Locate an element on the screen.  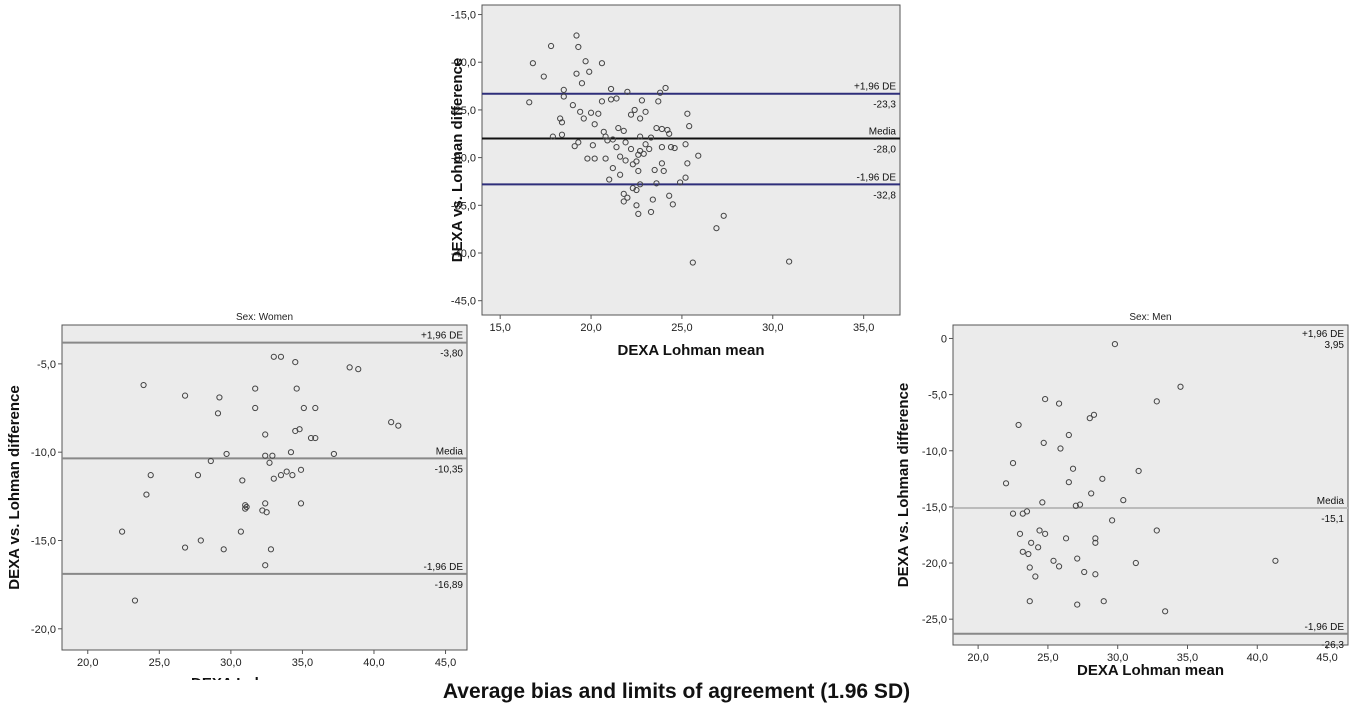
y-tick-label: -40,0 is located at coordinates (463, 254).